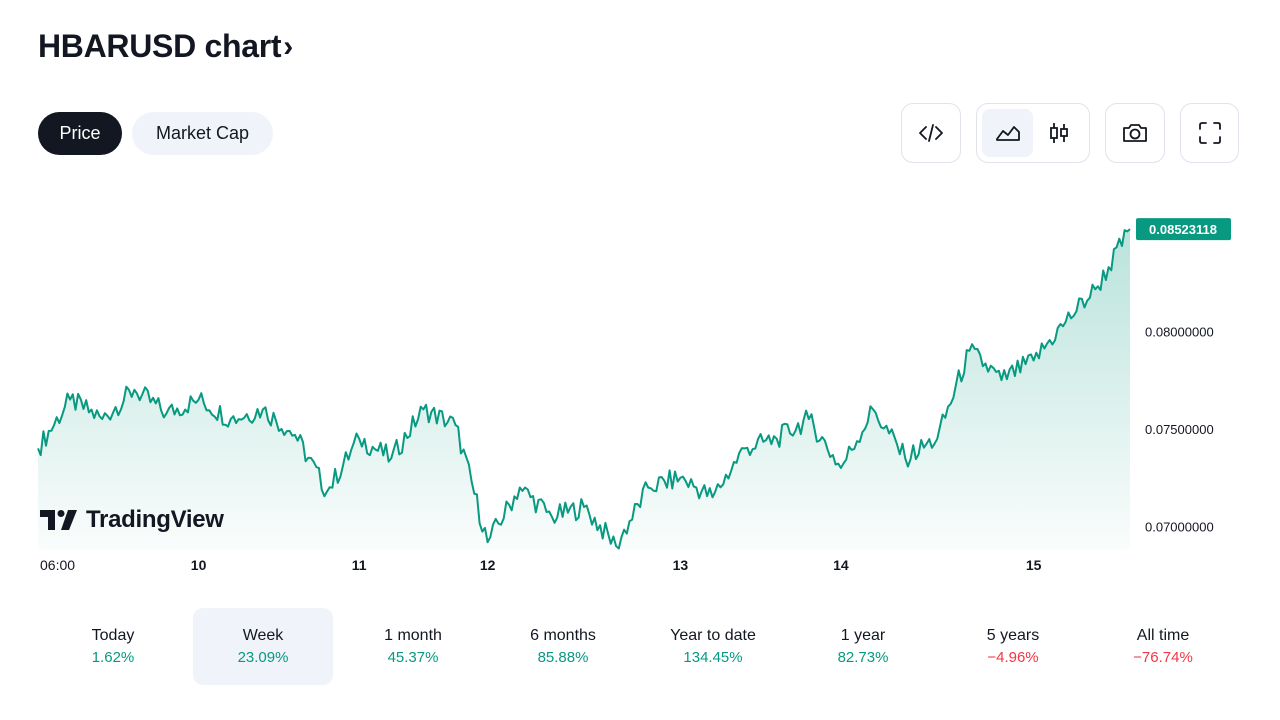 This screenshot has height=720, width=1280. I want to click on tab-market-cap: Market Cap, so click(202, 133).